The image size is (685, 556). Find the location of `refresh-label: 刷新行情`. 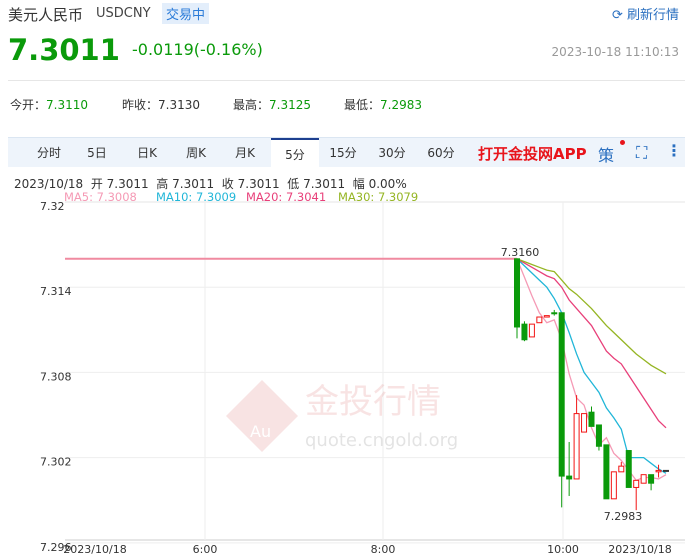

refresh-label: 刷新行情 is located at coordinates (652, 15).